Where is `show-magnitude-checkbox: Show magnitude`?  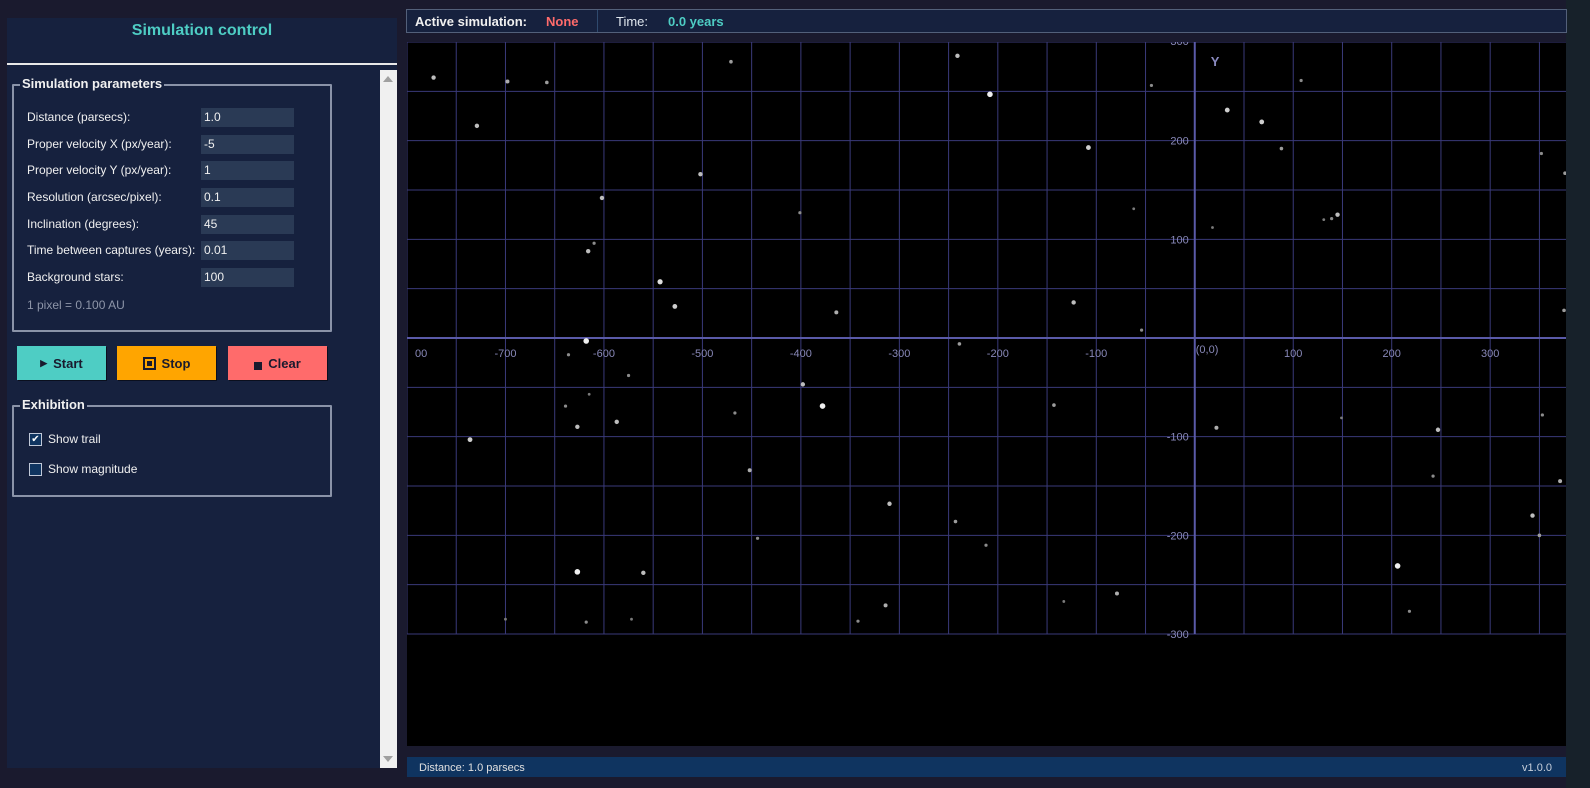 show-magnitude-checkbox: Show magnitude is located at coordinates (83, 469).